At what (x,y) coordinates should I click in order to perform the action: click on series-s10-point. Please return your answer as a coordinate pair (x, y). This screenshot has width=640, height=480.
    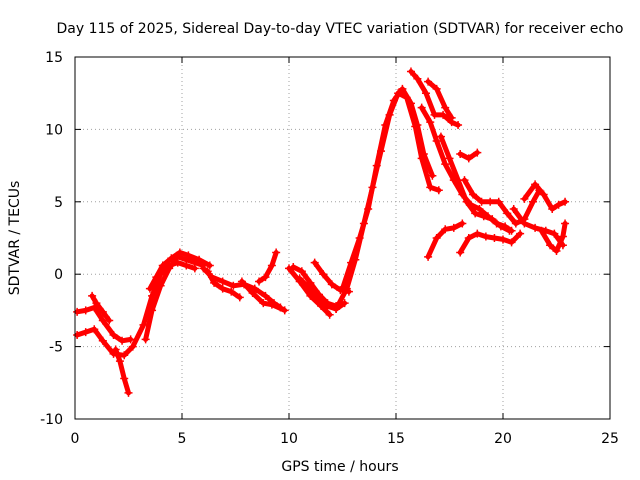
    Looking at the image, I should click on (259, 281).